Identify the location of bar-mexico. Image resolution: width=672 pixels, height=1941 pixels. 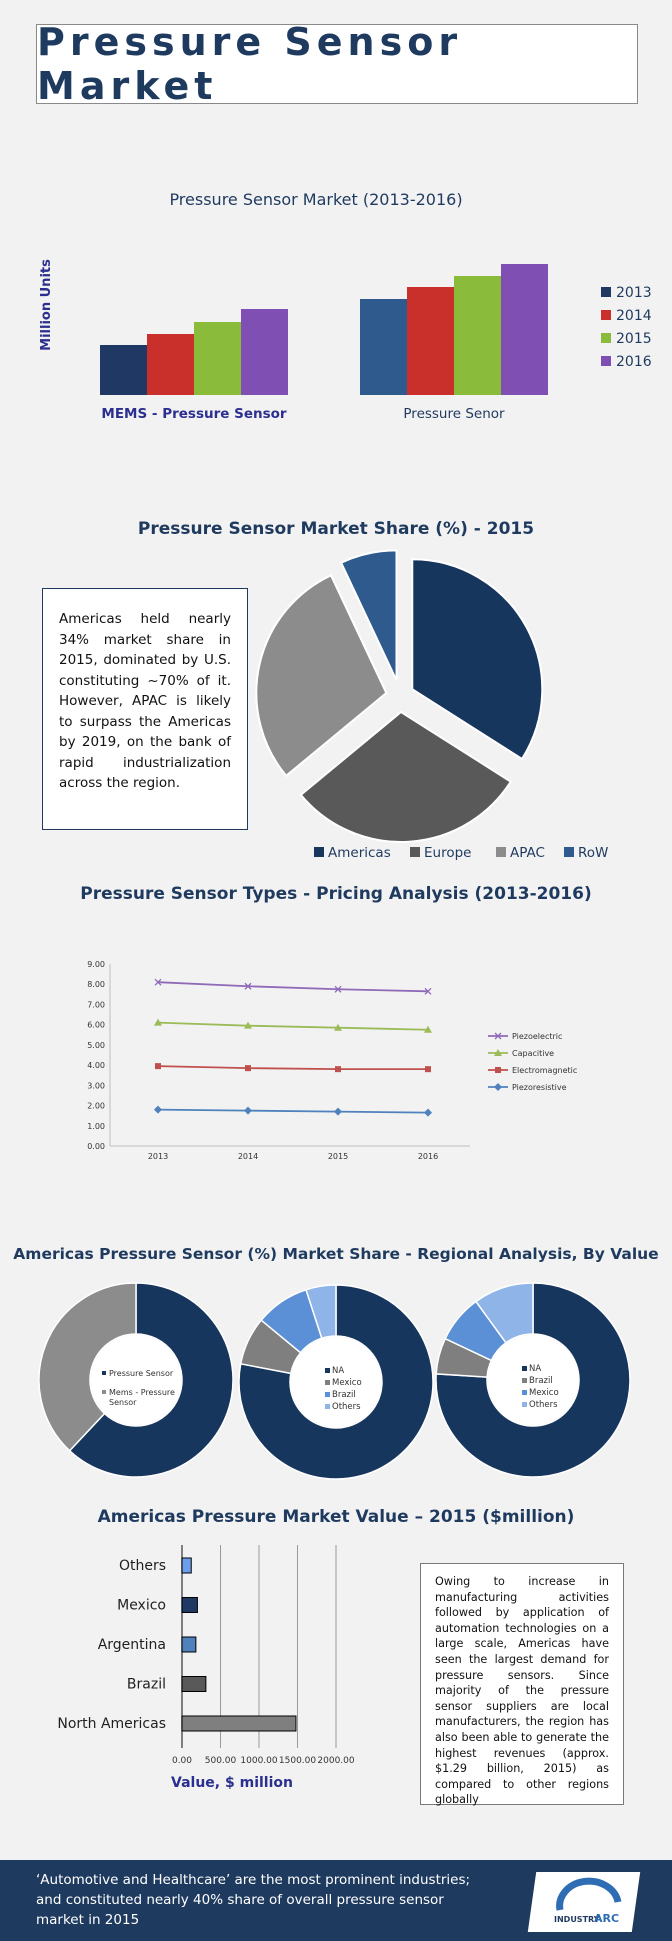
(189, 1605).